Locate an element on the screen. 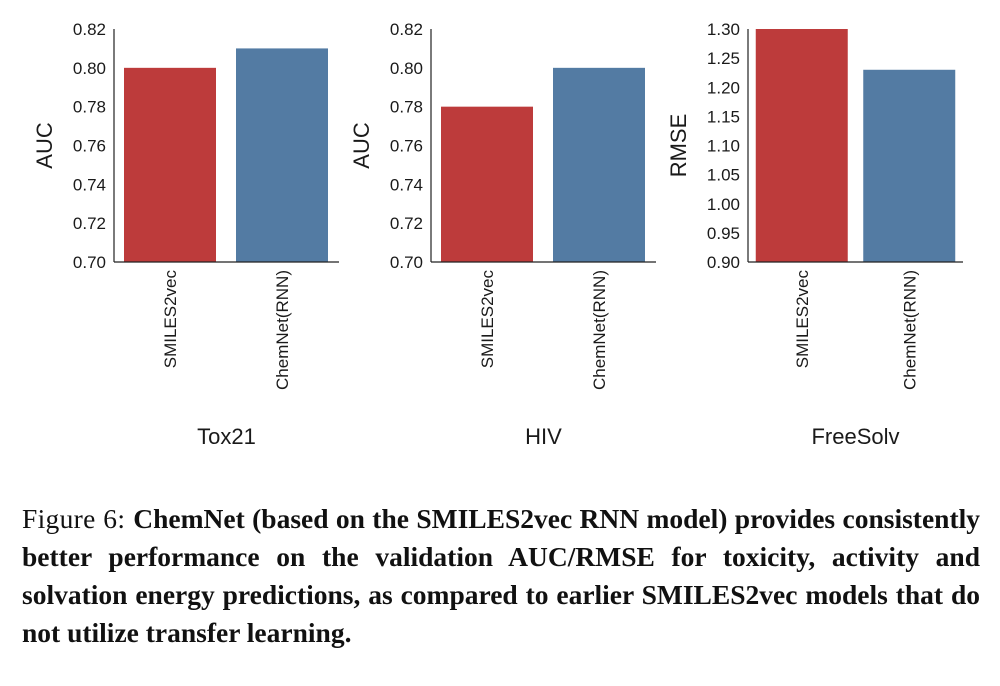 The height and width of the screenshot is (686, 1000). x-axis-label: Tox21 is located at coordinates (226, 436).